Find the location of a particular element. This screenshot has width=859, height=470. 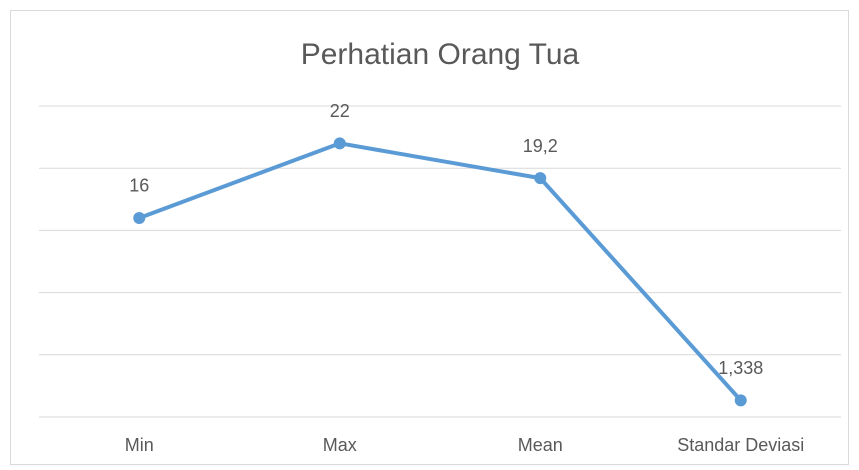

x-tick-label: Max is located at coordinates (340, 445).